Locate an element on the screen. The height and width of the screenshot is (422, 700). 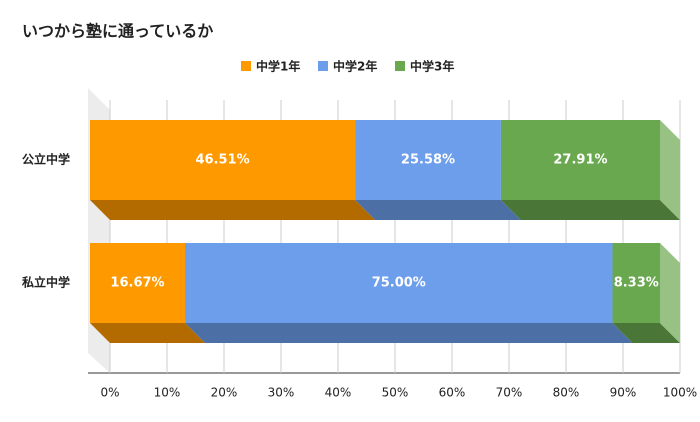
legend-label: 中学2年 is located at coordinates (355, 66).